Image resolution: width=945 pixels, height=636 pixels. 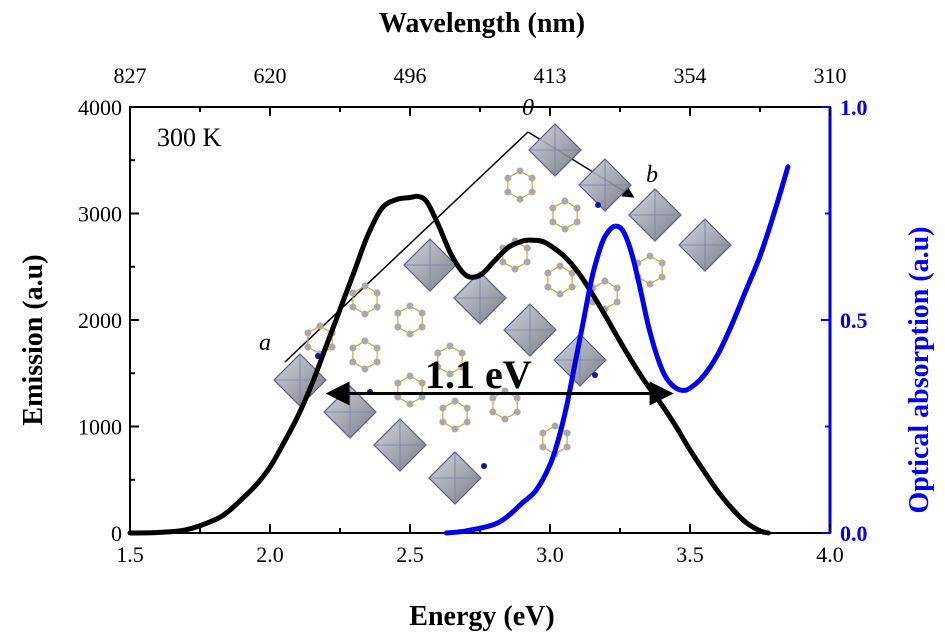 What do you see at coordinates (265, 343) in the screenshot?
I see `crystal-a-label: a` at bounding box center [265, 343].